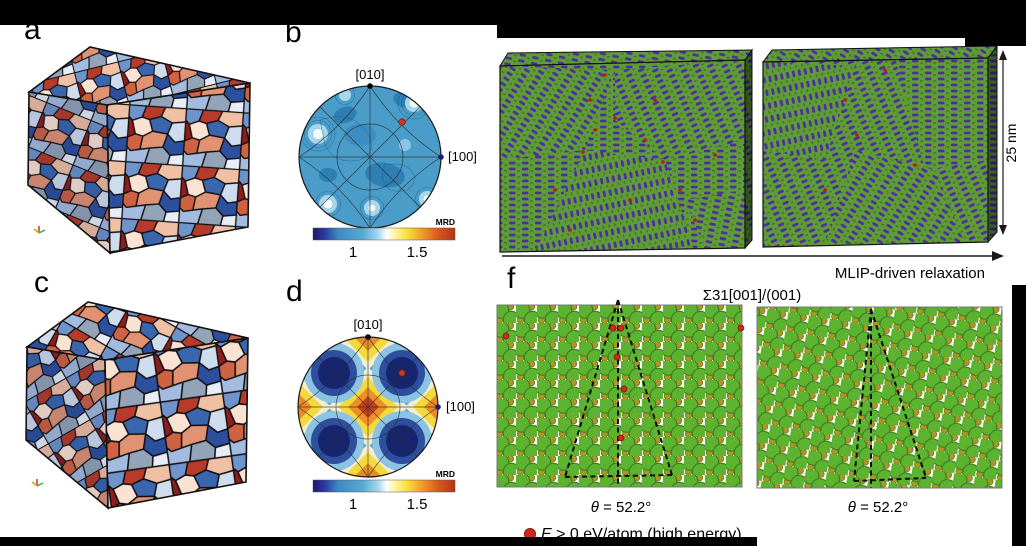 The image size is (1026, 546). I want to click on process-arrow-label: MLIP-driven relaxation, so click(910, 273).